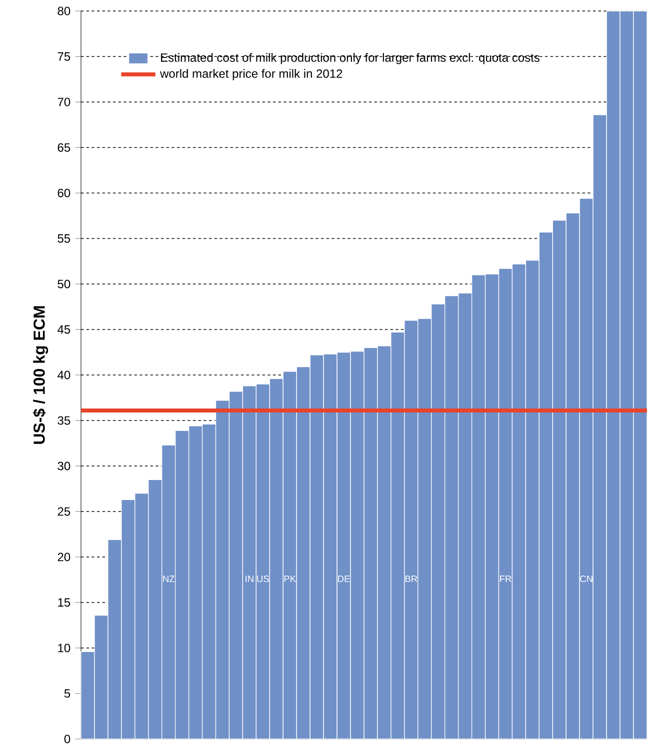 The height and width of the screenshot is (756, 649). I want to click on legend-label: world market price for milk in 2012, so click(251, 74).